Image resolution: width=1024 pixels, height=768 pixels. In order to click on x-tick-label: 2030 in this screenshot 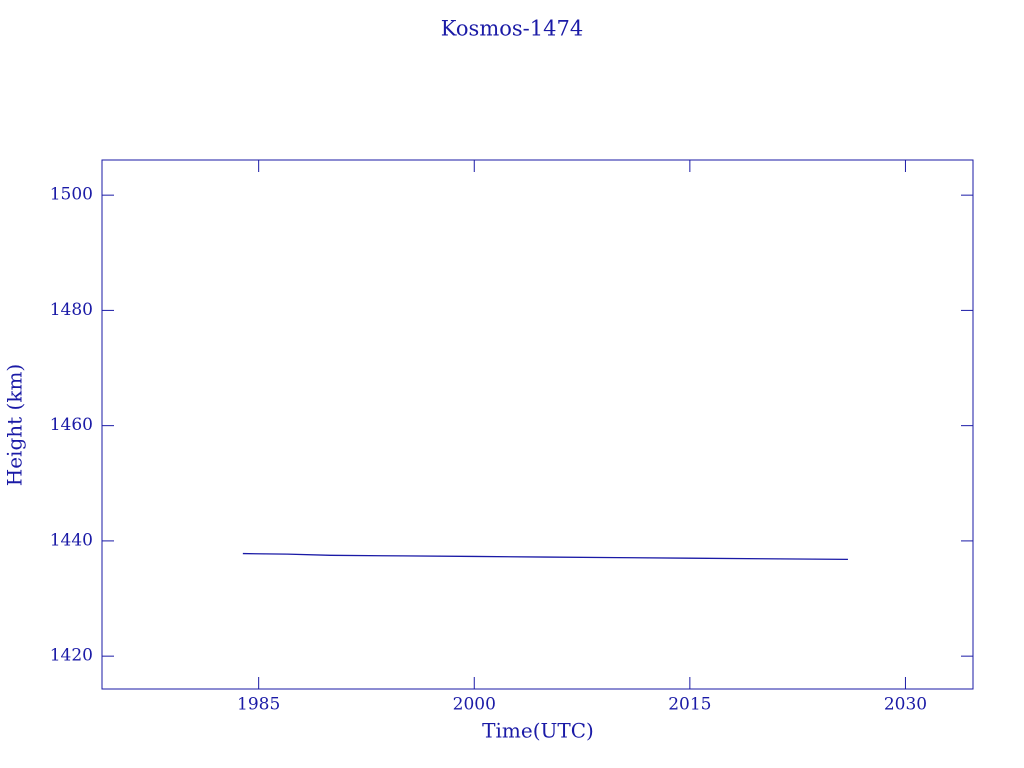, I will do `click(905, 705)`.